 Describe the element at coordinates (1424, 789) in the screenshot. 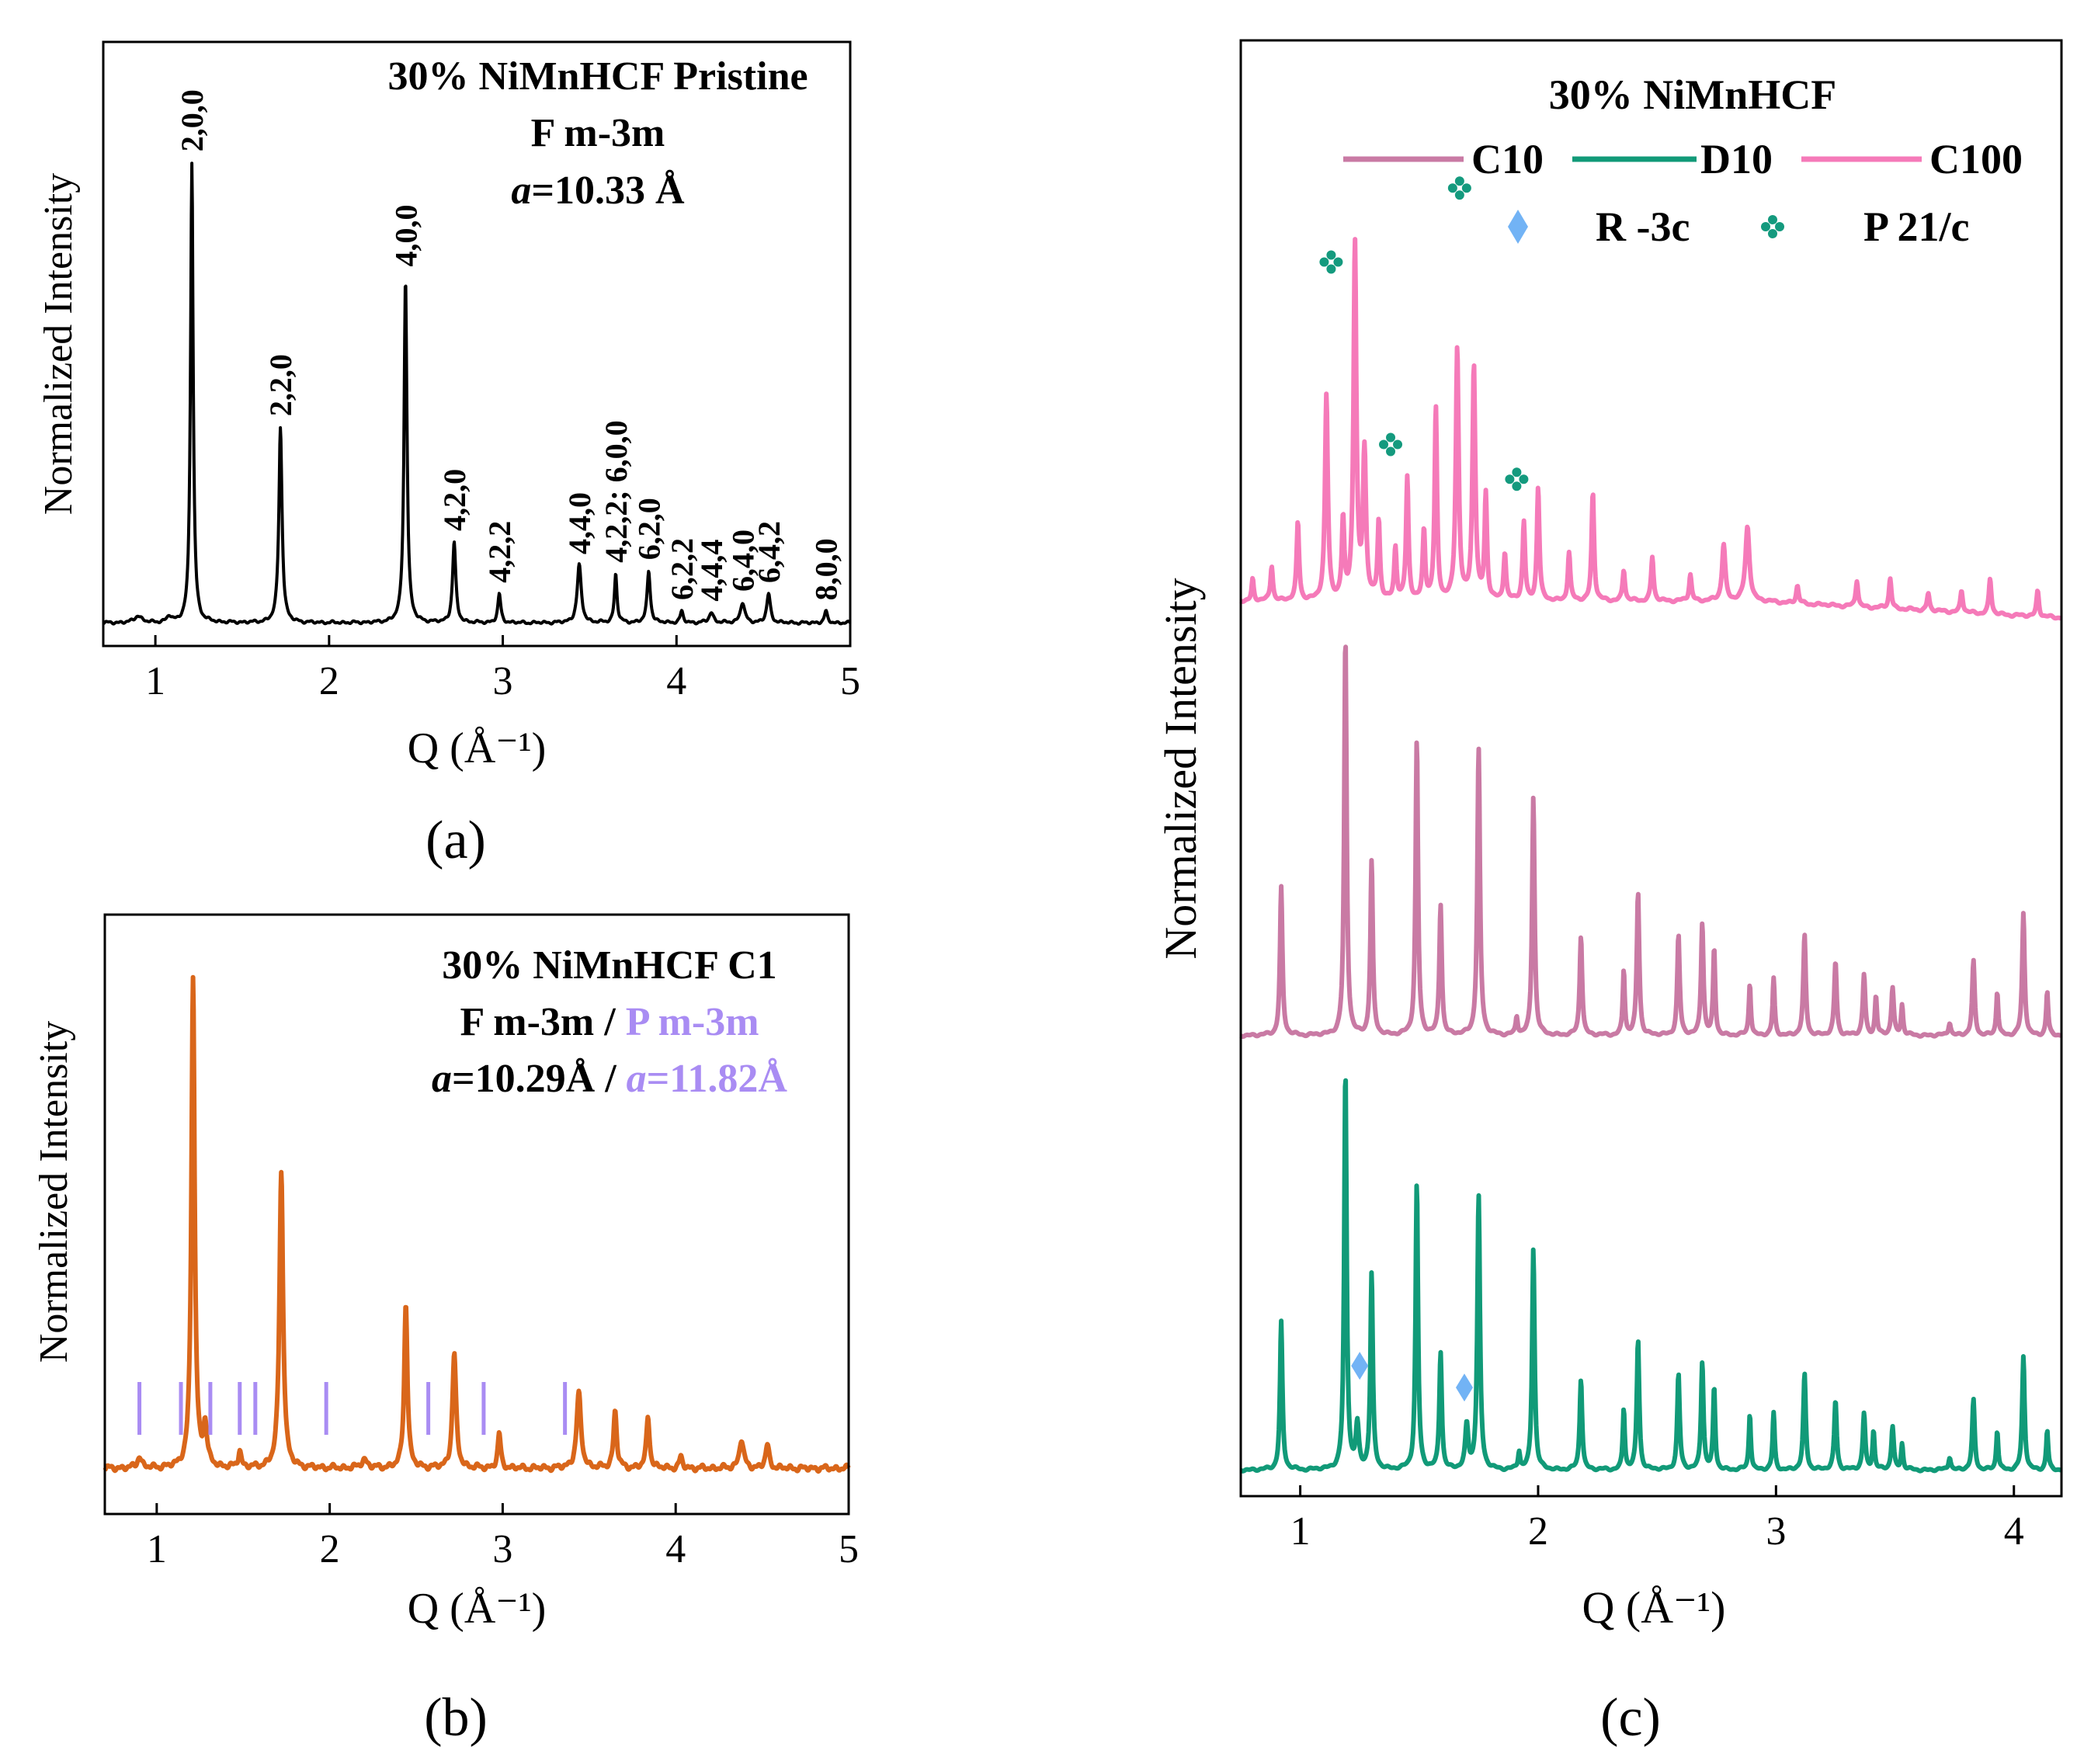

I see `c-phase-markers` at that location.